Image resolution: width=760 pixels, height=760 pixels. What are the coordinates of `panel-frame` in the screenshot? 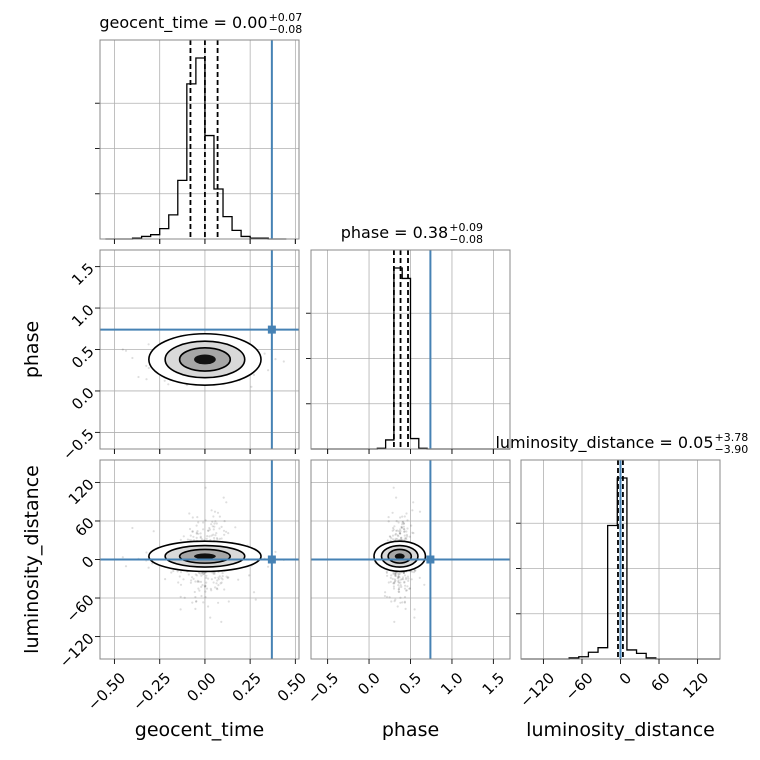 It's located at (199, 139).